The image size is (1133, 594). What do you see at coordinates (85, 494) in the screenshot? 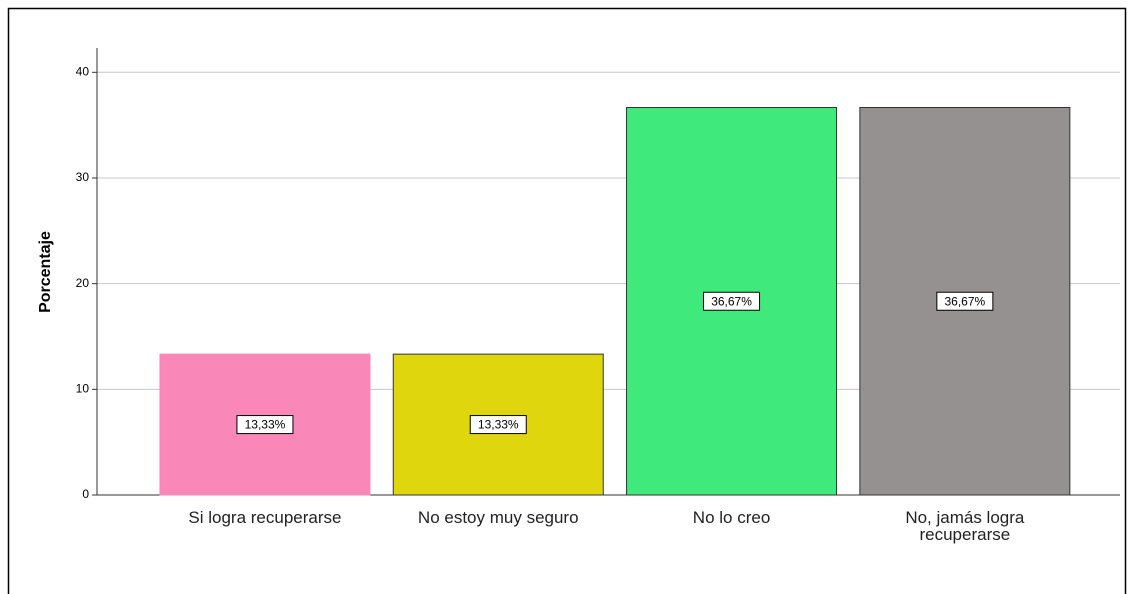
I see `y-tick-label: 0` at bounding box center [85, 494].